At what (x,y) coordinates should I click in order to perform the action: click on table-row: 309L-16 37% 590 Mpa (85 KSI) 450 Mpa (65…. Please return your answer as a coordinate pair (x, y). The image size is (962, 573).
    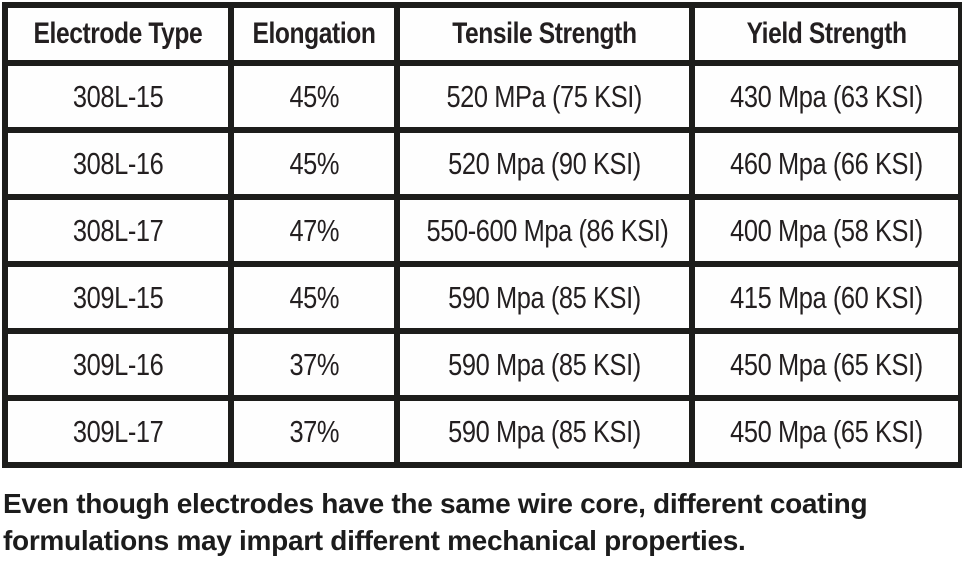
    Looking at the image, I should click on (483, 364).